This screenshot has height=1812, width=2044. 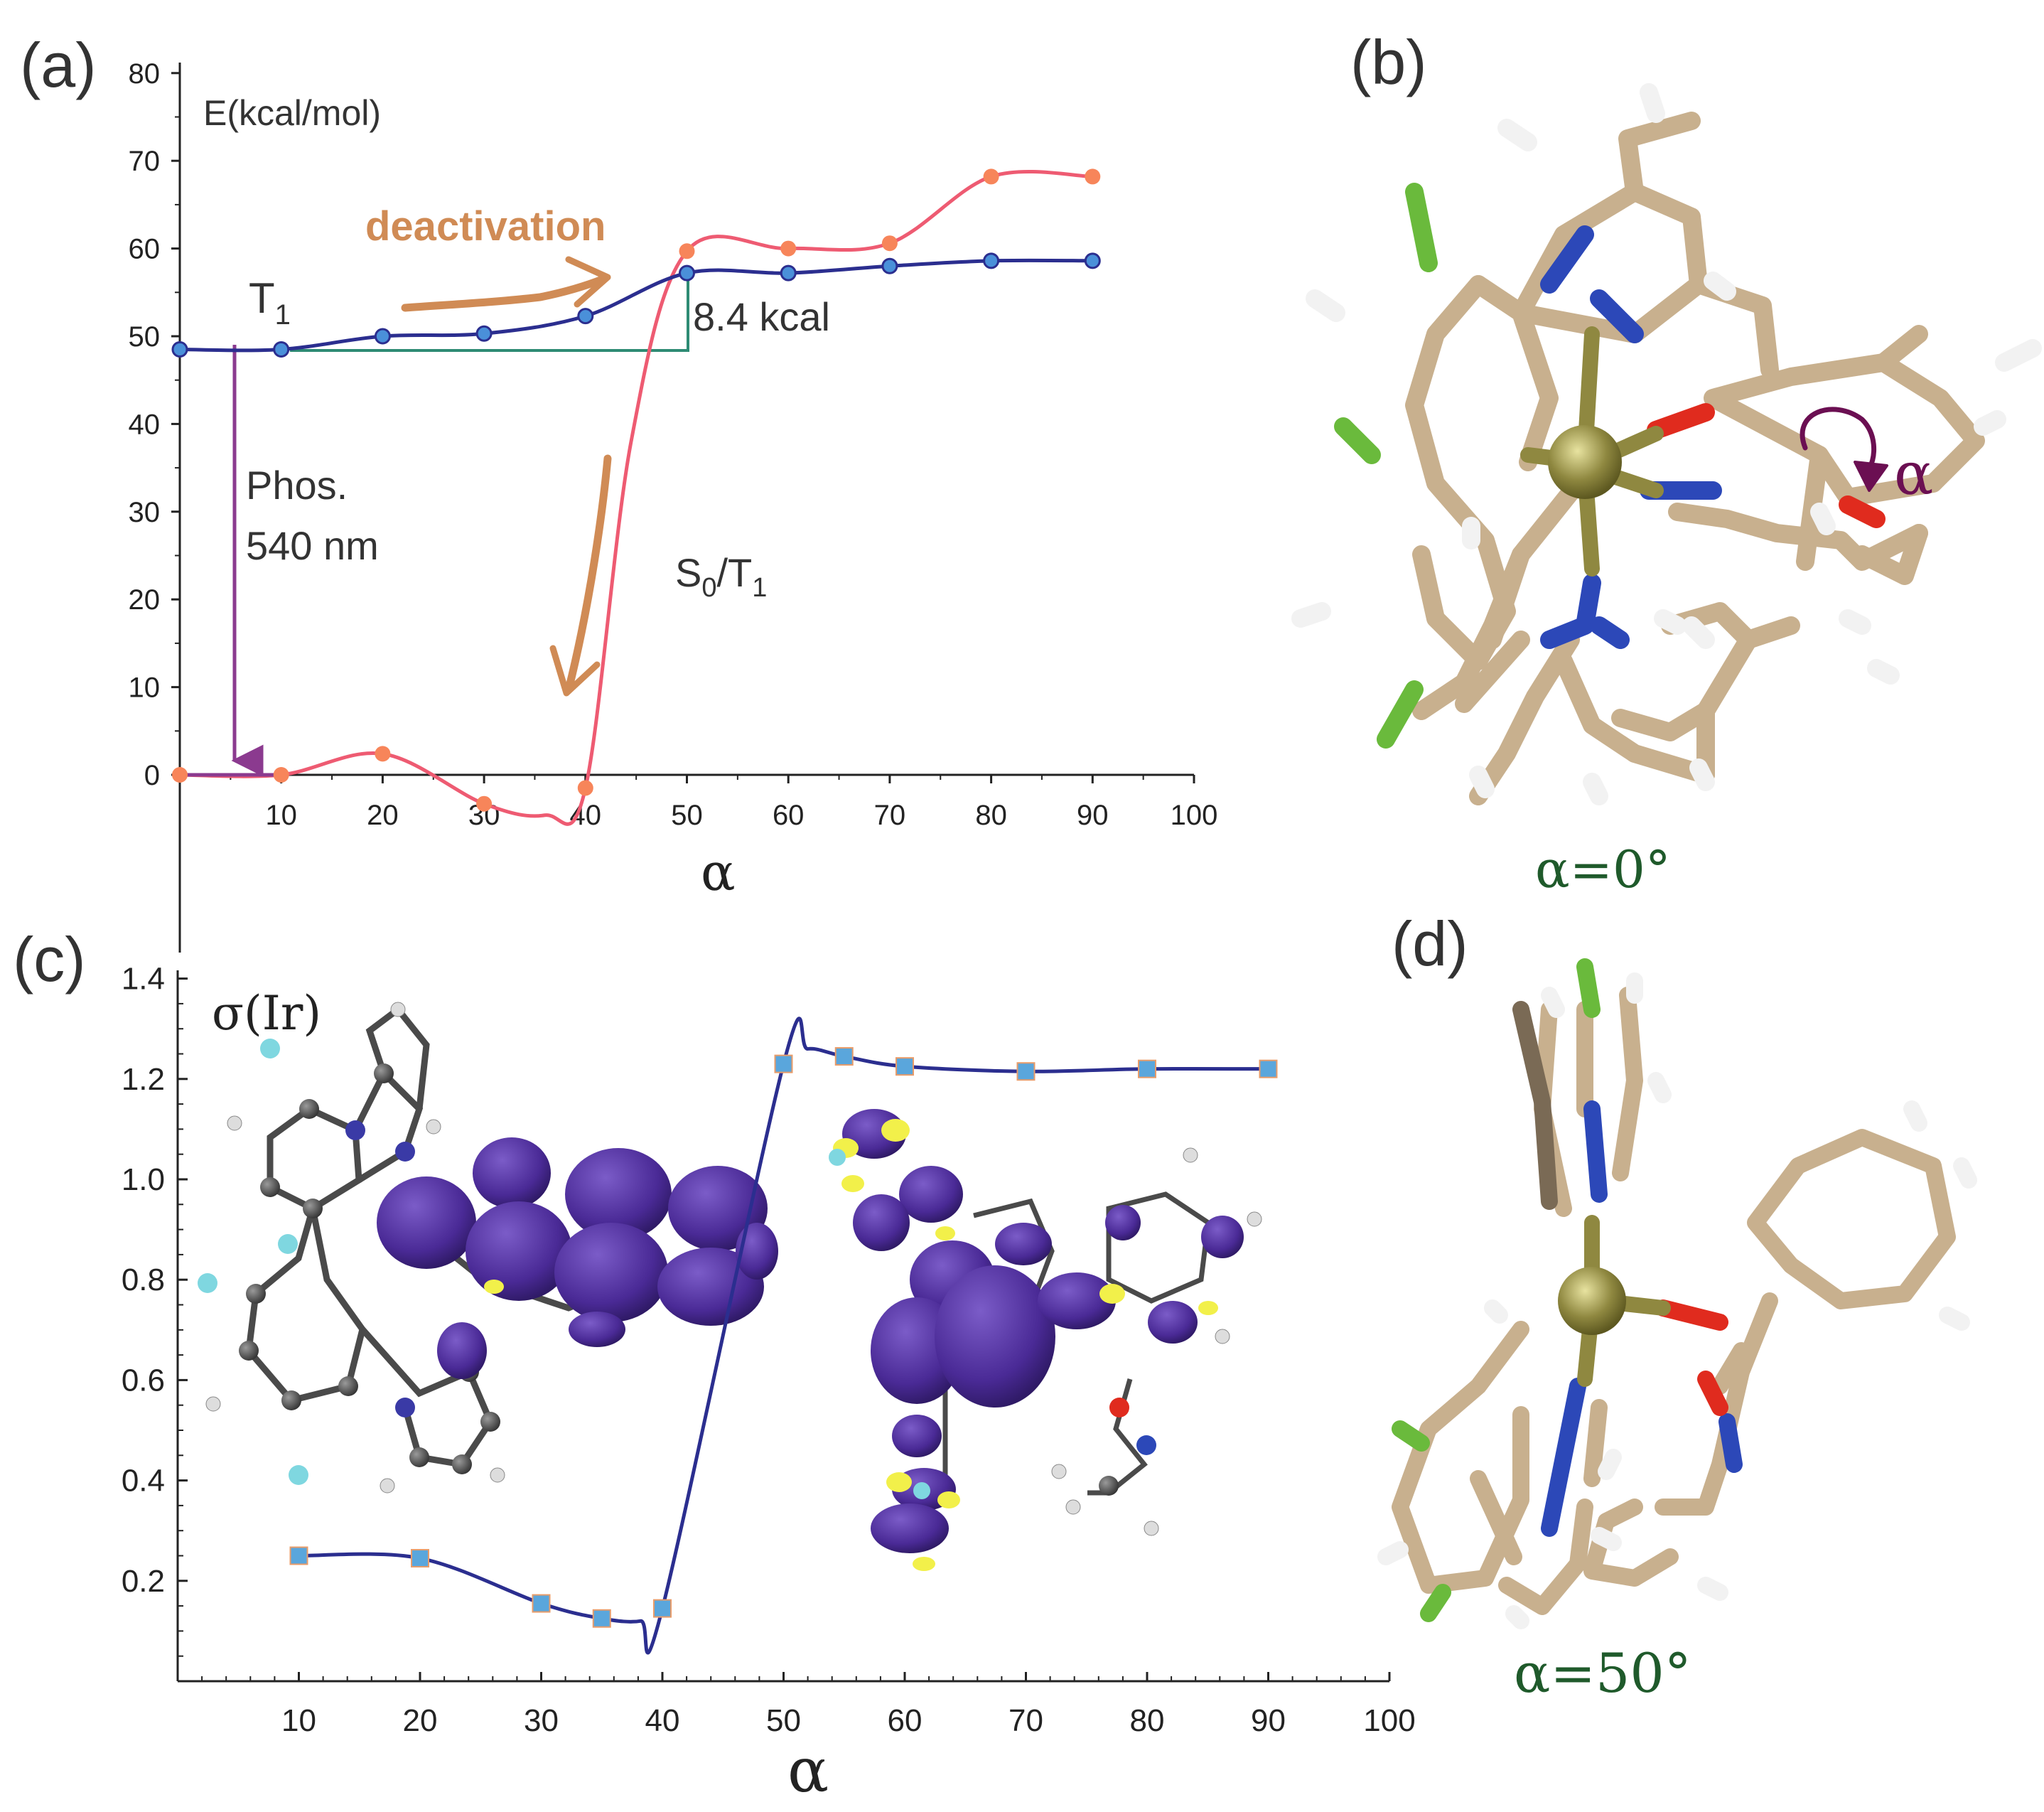 I want to click on orbital-lobes-left, so click(x=577, y=1258).